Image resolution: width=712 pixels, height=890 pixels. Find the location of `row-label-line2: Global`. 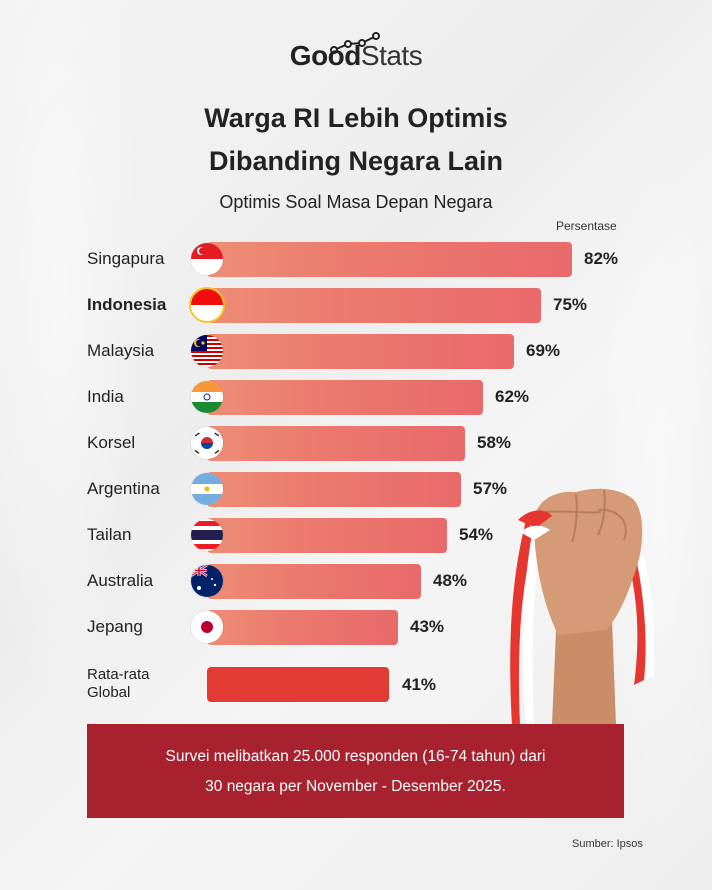

row-label-line2: Global is located at coordinates (109, 692).